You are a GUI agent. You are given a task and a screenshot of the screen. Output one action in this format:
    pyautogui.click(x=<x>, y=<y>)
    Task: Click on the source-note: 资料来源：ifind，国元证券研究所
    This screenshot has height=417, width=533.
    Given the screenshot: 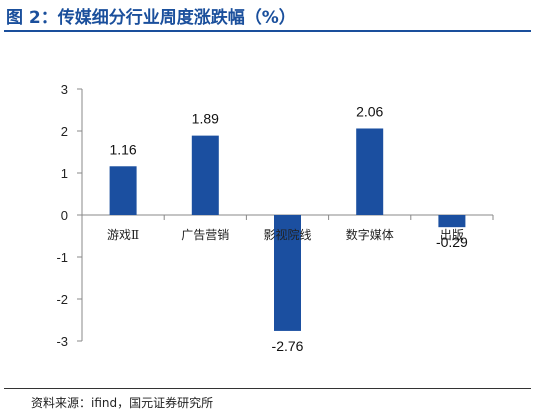 What is the action you would take?
    pyautogui.click(x=122, y=403)
    